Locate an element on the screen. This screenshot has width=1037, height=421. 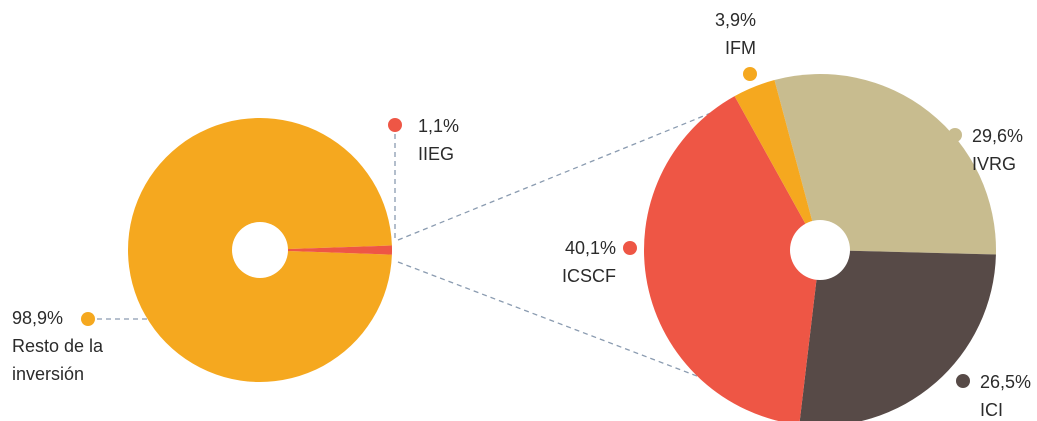
slice-label: 40,1% ICSCF is located at coordinates (578, 262).